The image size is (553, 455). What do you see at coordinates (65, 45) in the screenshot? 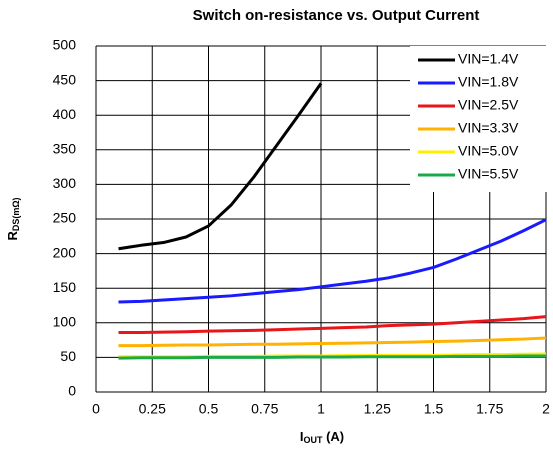
I see `y-tick-label: 500` at bounding box center [65, 45].